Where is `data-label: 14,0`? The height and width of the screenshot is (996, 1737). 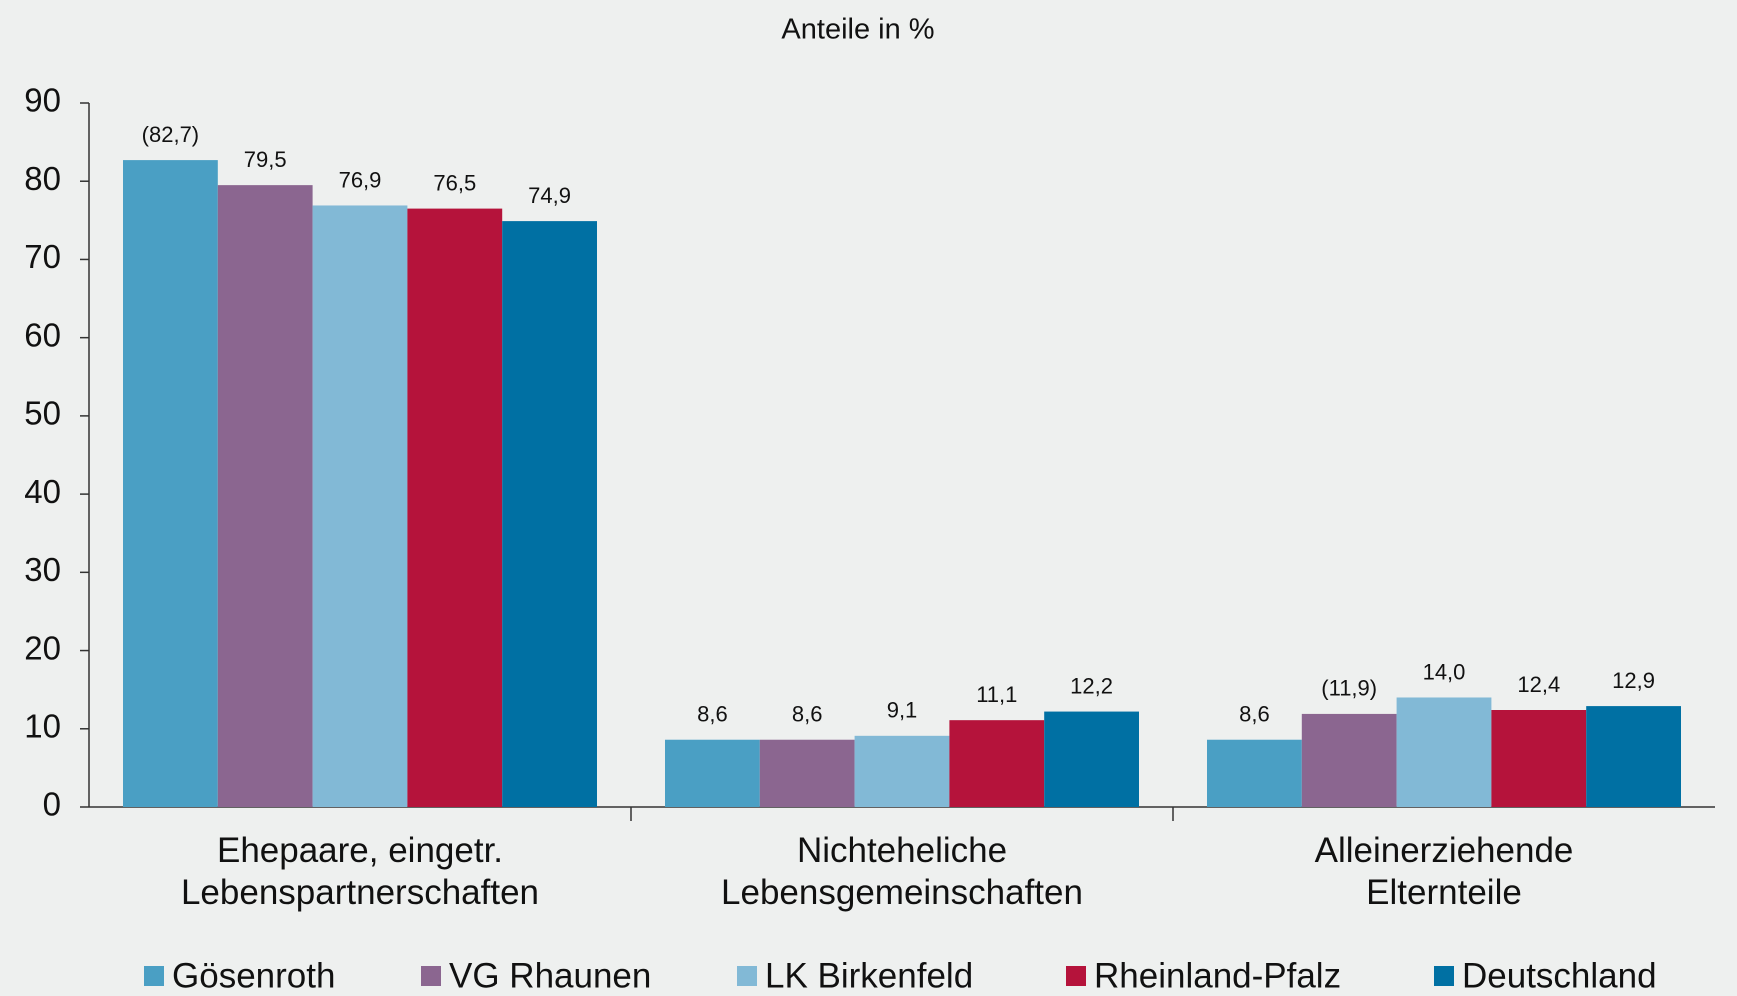 data-label: 14,0 is located at coordinates (1444, 671).